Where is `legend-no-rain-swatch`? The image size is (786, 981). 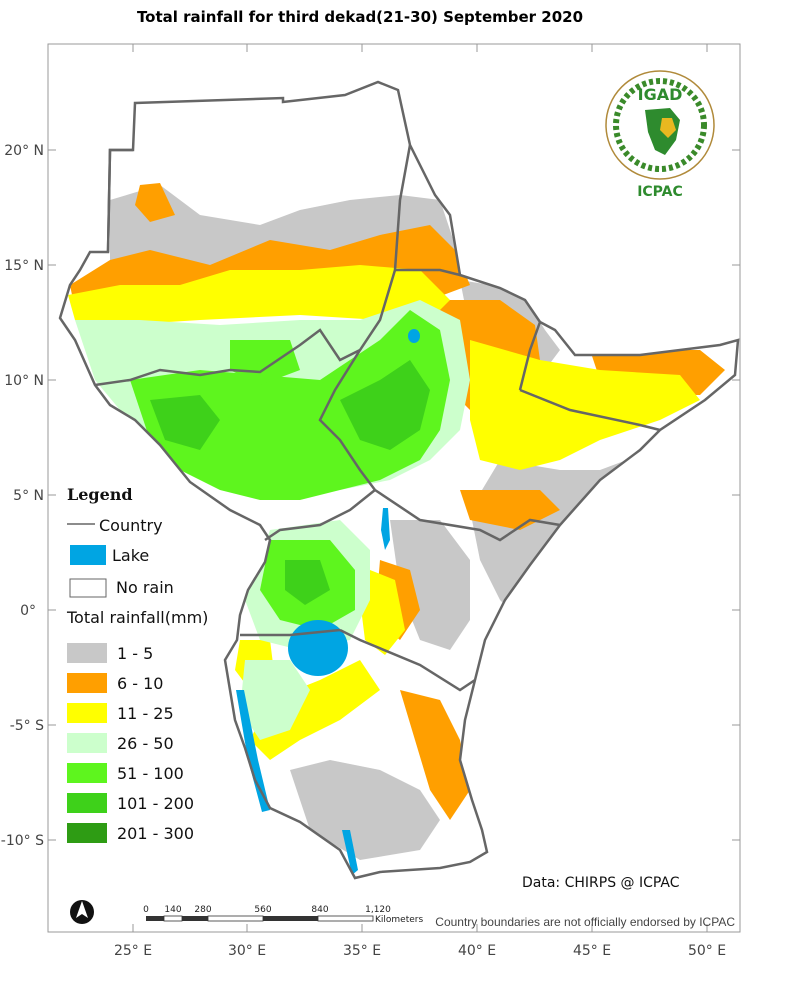
legend-no-rain-swatch is located at coordinates (88, 588).